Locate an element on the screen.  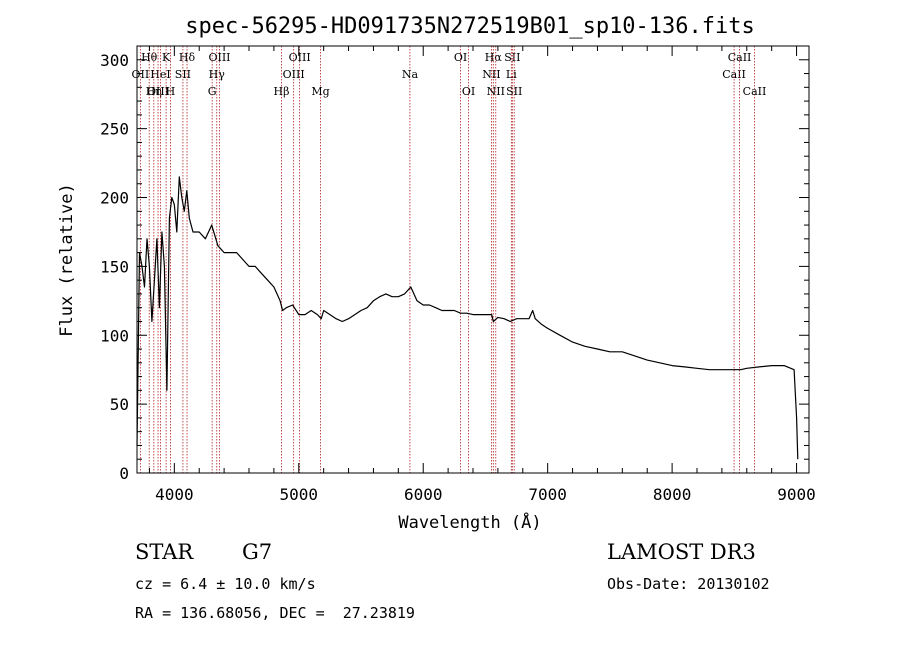
x-tick-label: 7000 is located at coordinates (547, 494).